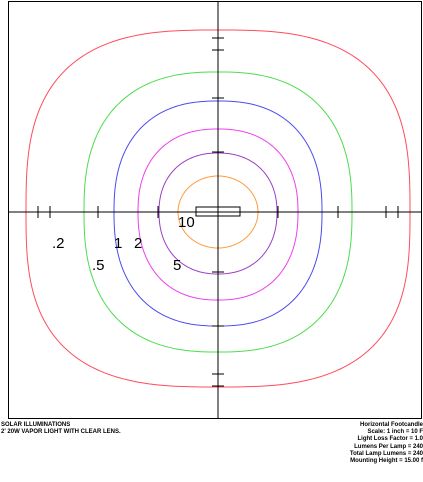 The height and width of the screenshot is (482, 423). I want to click on legend-lumens-per-lamp: Lumens Per Lamp = 240, so click(388, 446).